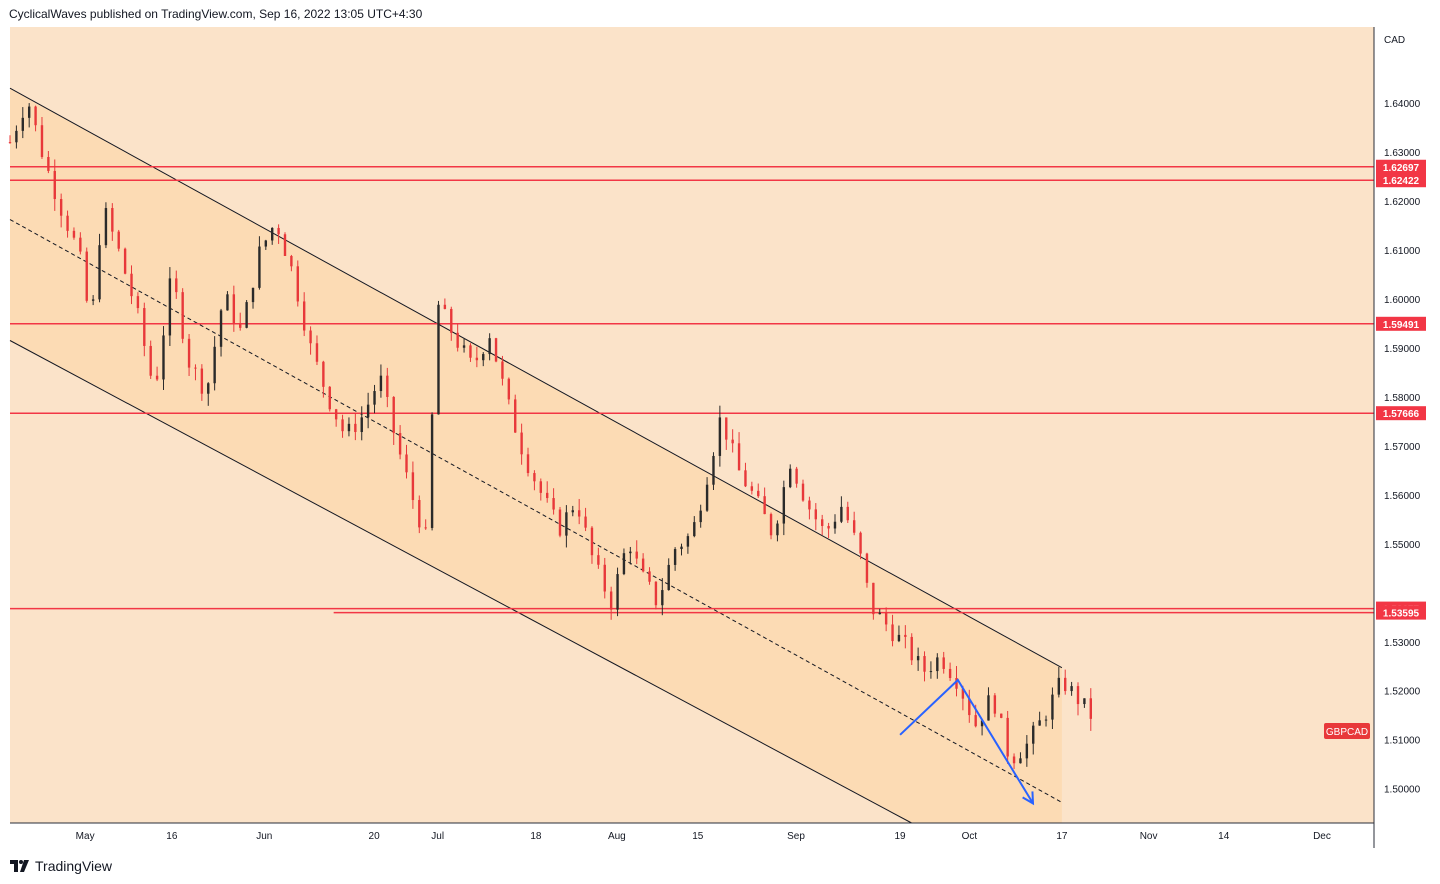 The height and width of the screenshot is (884, 1440). I want to click on time-tick-label: 16, so click(172, 836).